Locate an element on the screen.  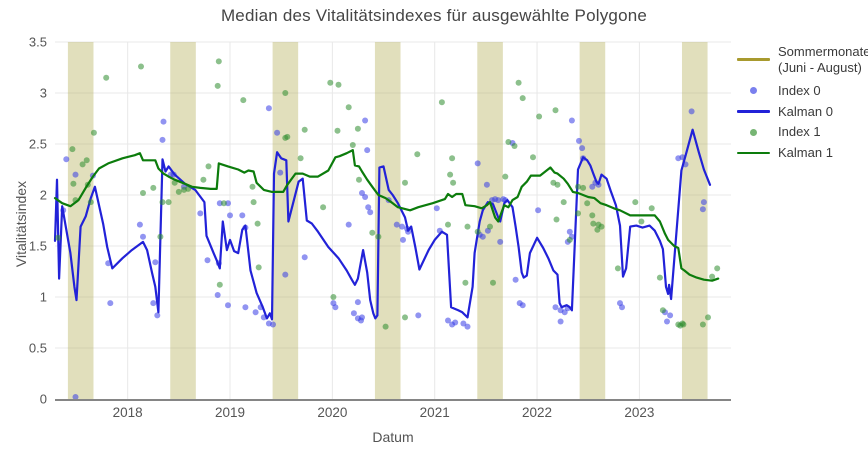
legend-label-kalman-1: Kalman 1 is located at coordinates (805, 153).